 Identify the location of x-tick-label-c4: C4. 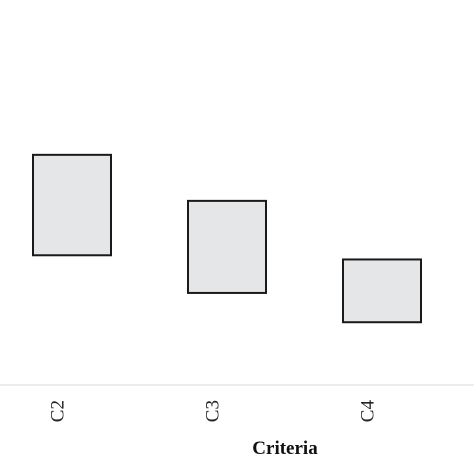
(368, 411).